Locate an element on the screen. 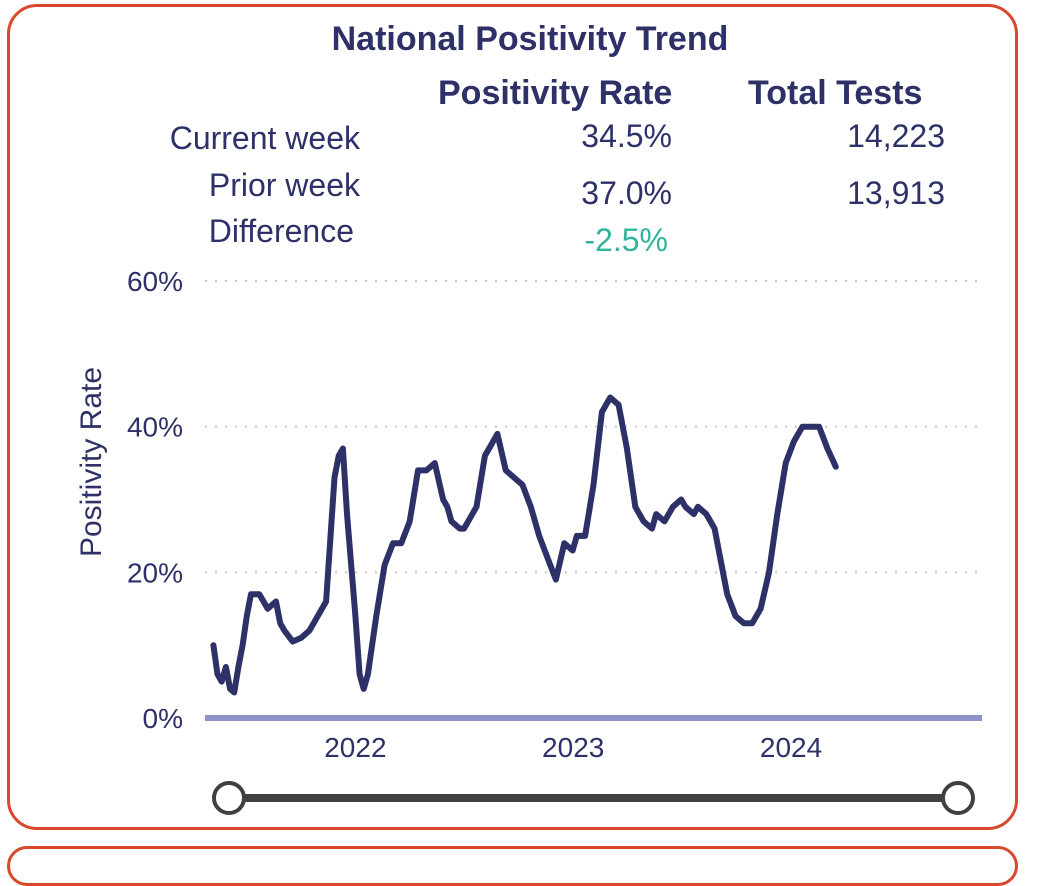 The image size is (1037, 886). range-slider-end-handle is located at coordinates (958, 798).